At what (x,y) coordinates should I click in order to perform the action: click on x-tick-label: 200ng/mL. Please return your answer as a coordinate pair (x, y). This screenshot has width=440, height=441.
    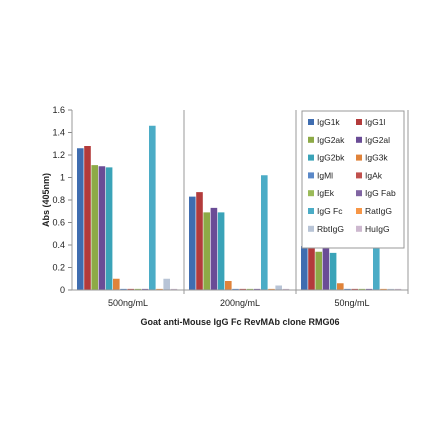
    Looking at the image, I should click on (240, 303).